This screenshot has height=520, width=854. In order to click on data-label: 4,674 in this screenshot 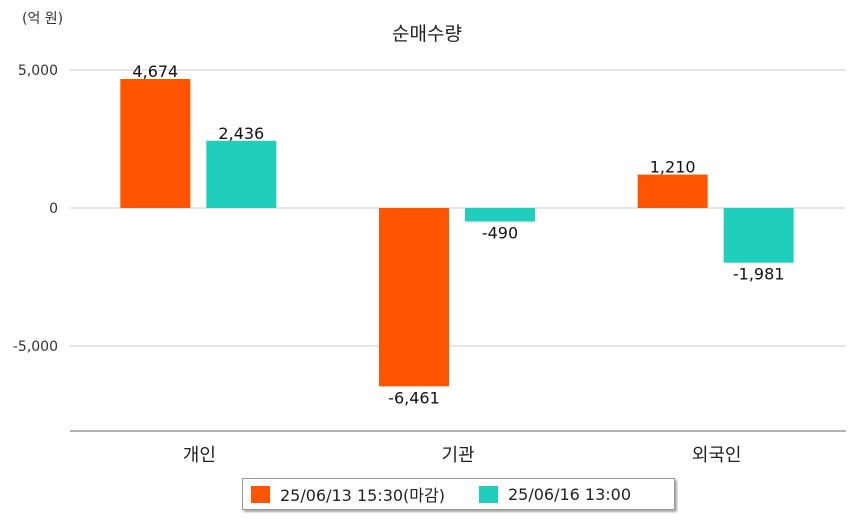, I will do `click(155, 71)`.